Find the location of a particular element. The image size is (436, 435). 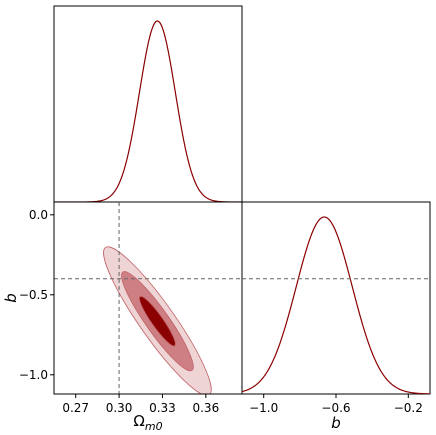

b-x-tick-label-2: −0.2 is located at coordinates (408, 408).